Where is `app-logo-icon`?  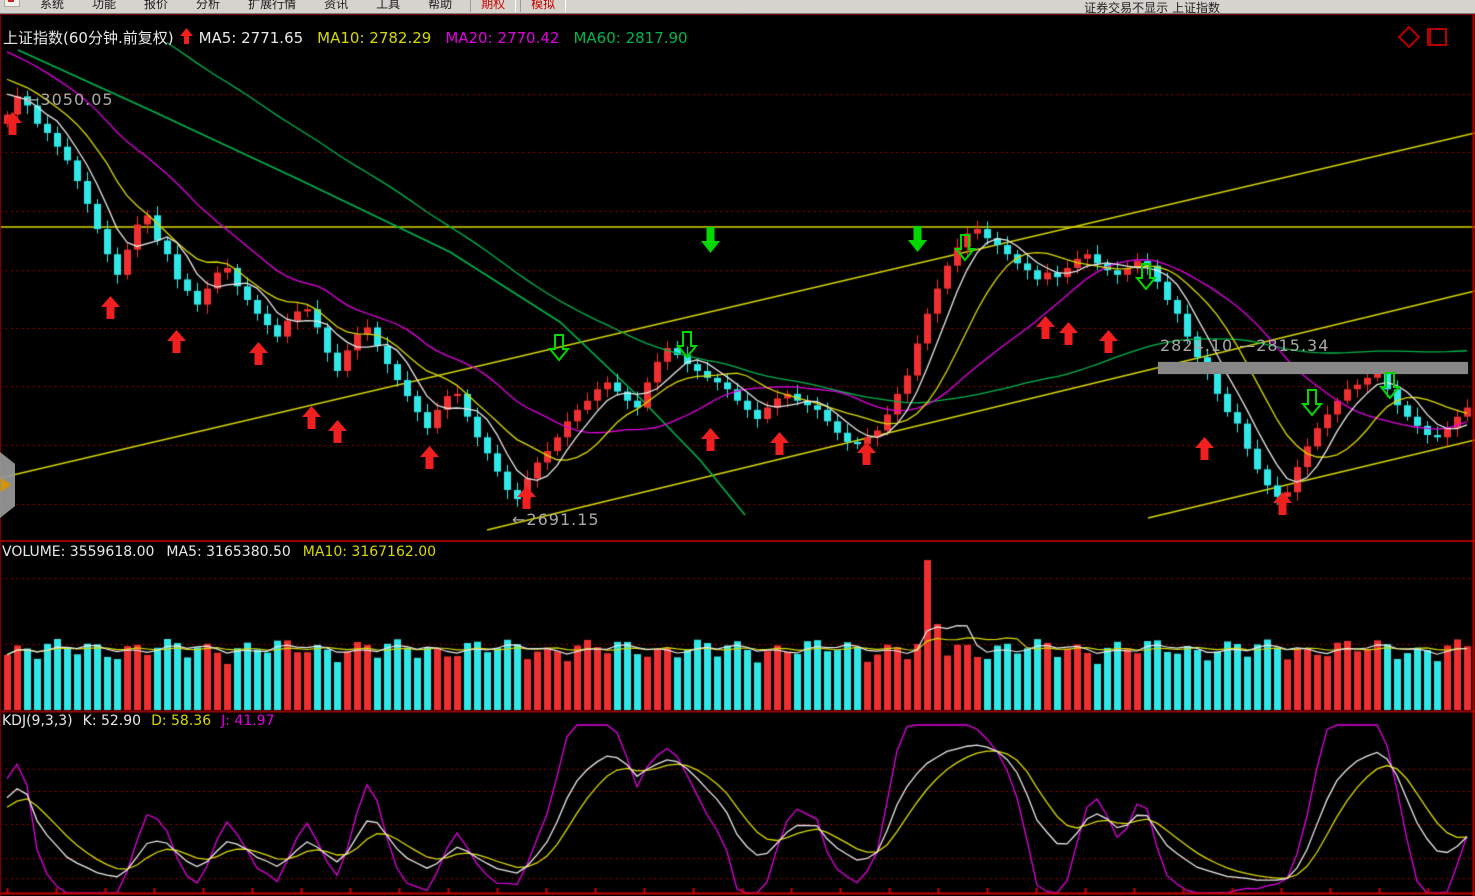 app-logo-icon is located at coordinates (12, 3).